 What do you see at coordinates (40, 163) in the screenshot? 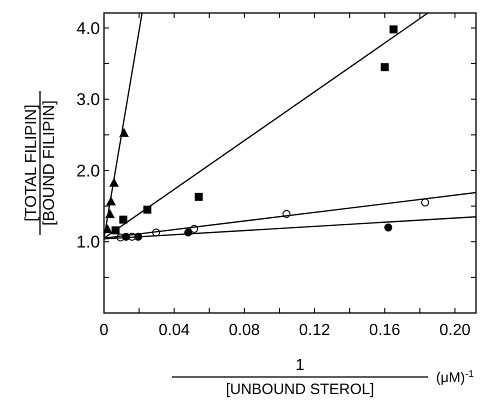
I see `y-axis-title: [TOTAL FILIPIN] [BOUND FILIPIN]` at bounding box center [40, 163].